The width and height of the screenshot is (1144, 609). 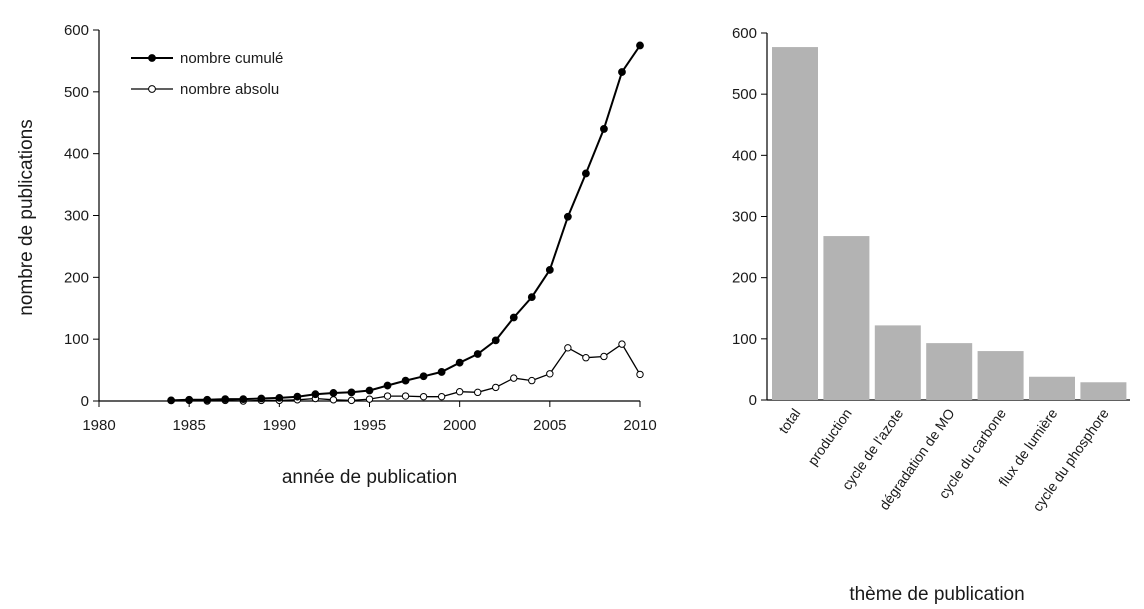 I want to click on x-tick-label: 2000, so click(x=459, y=425).